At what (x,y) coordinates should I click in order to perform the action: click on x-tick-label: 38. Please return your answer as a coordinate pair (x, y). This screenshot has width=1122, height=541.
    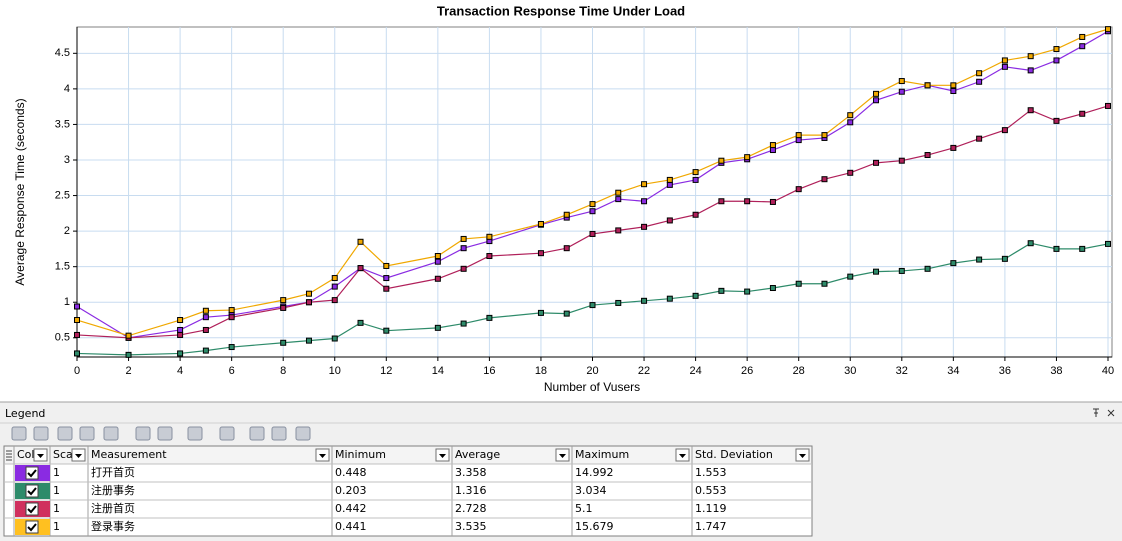
    Looking at the image, I should click on (1056, 371).